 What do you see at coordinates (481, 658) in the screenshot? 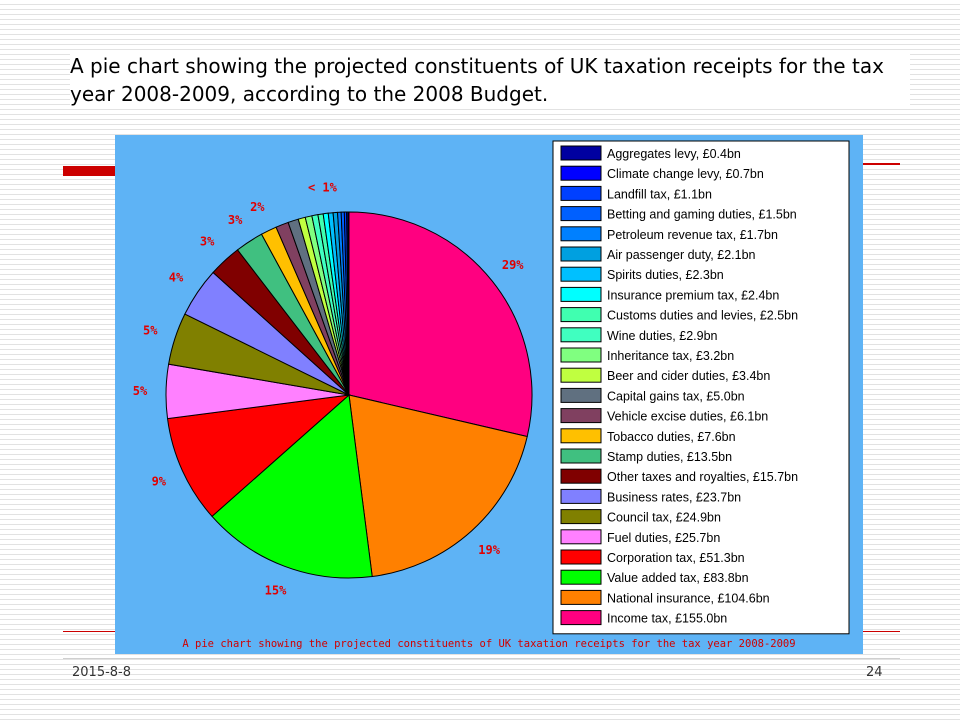
I see `footer-divider` at bounding box center [481, 658].